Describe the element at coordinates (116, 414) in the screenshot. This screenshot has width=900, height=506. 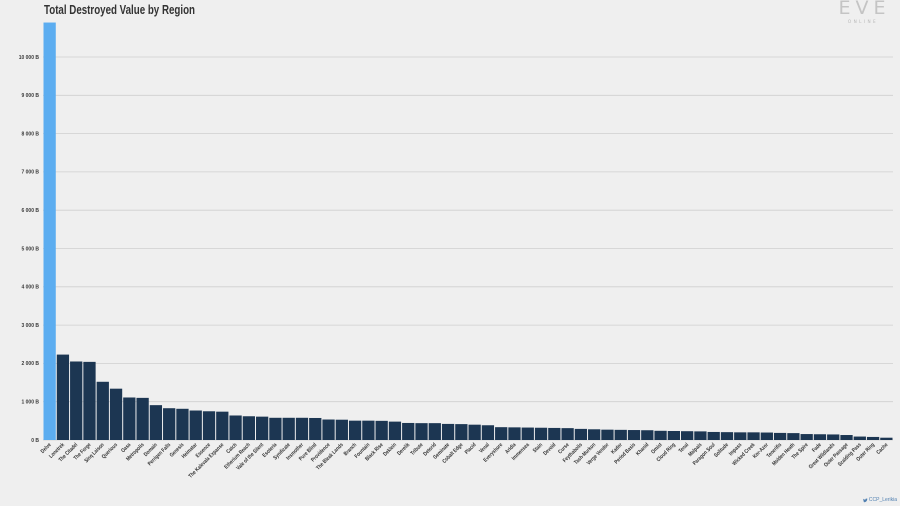
I see `bar-querious` at that location.